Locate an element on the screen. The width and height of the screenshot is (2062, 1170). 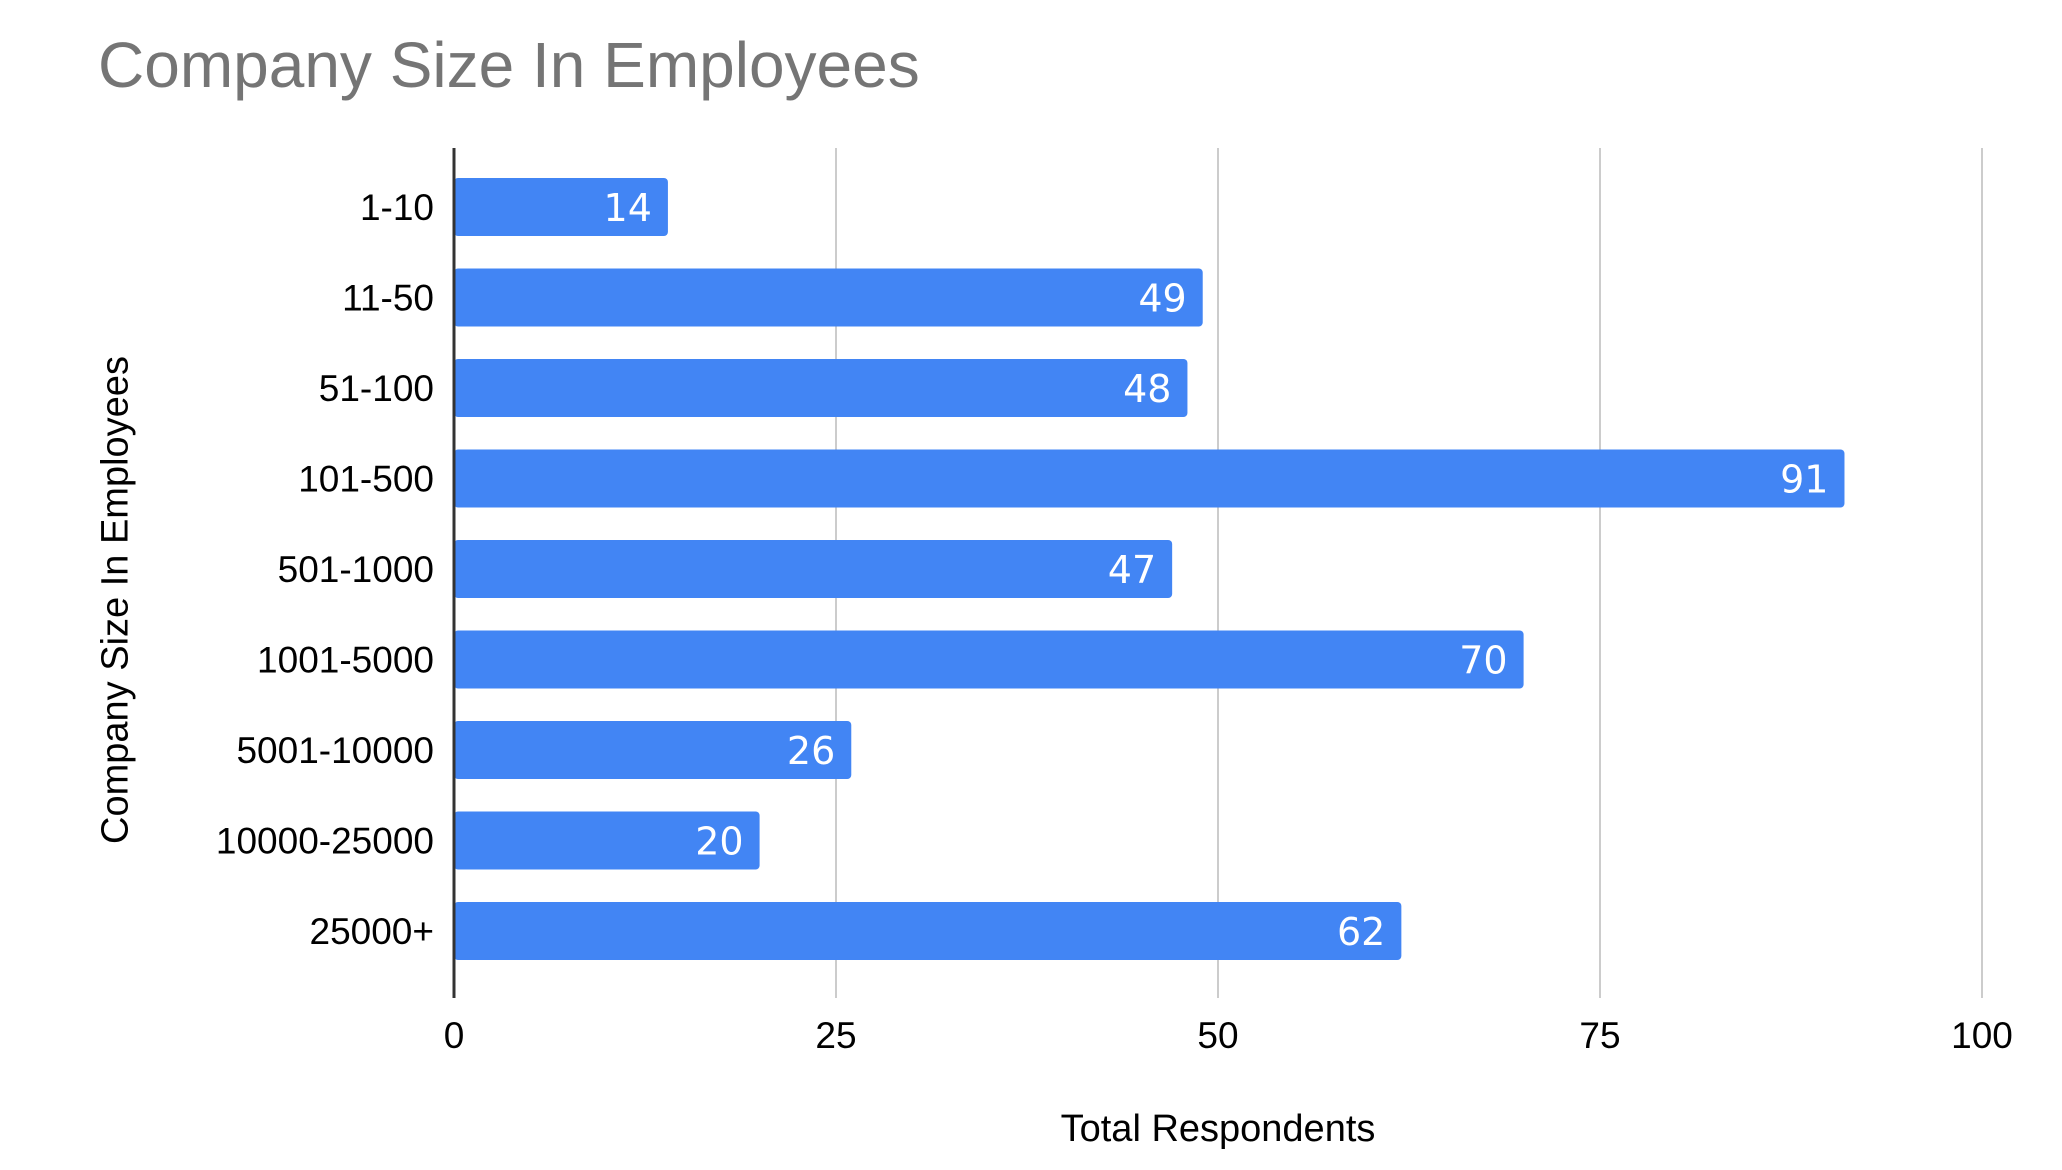
y-tick-label: 11-50 is located at coordinates (388, 298).